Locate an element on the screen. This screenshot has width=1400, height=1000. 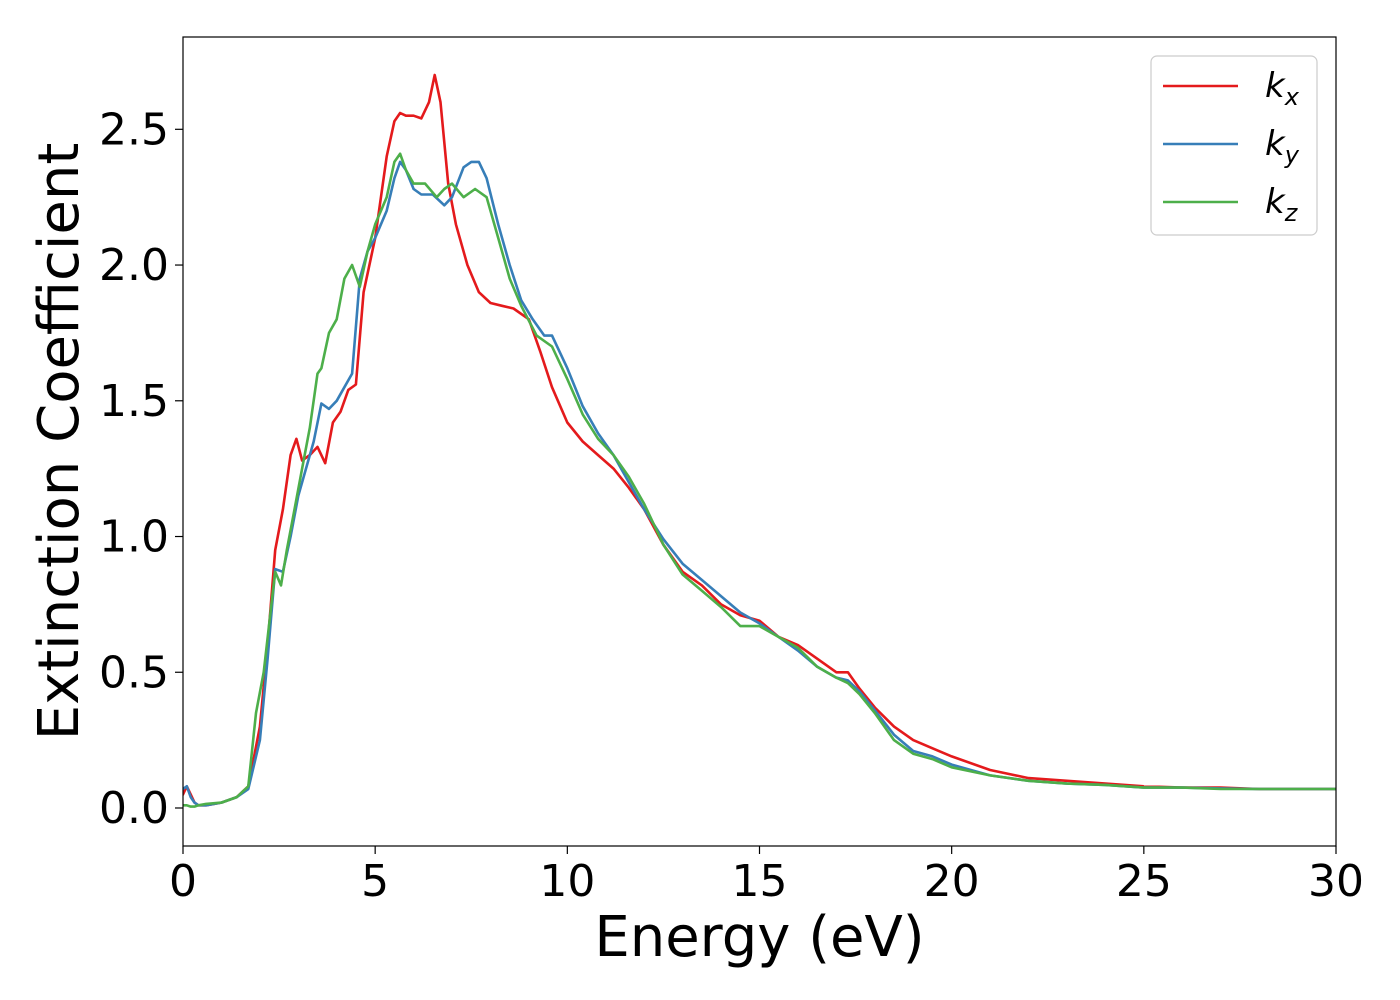
legend-box is located at coordinates (1234, 145).